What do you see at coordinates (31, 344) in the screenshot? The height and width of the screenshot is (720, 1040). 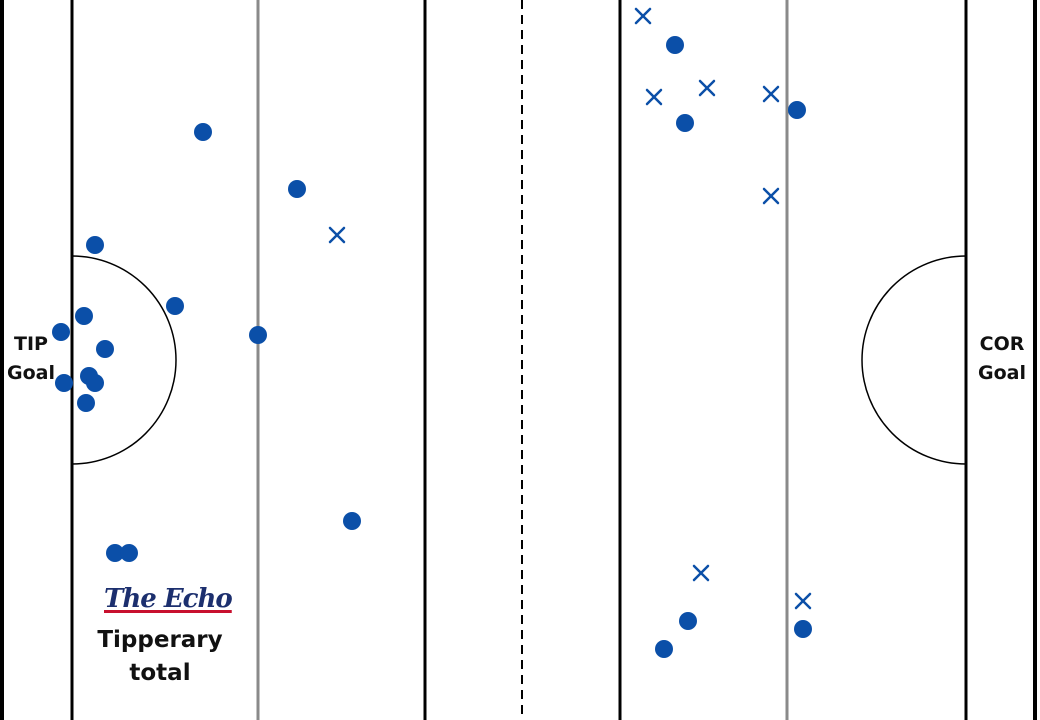 I see `tip-label: TIP` at bounding box center [31, 344].